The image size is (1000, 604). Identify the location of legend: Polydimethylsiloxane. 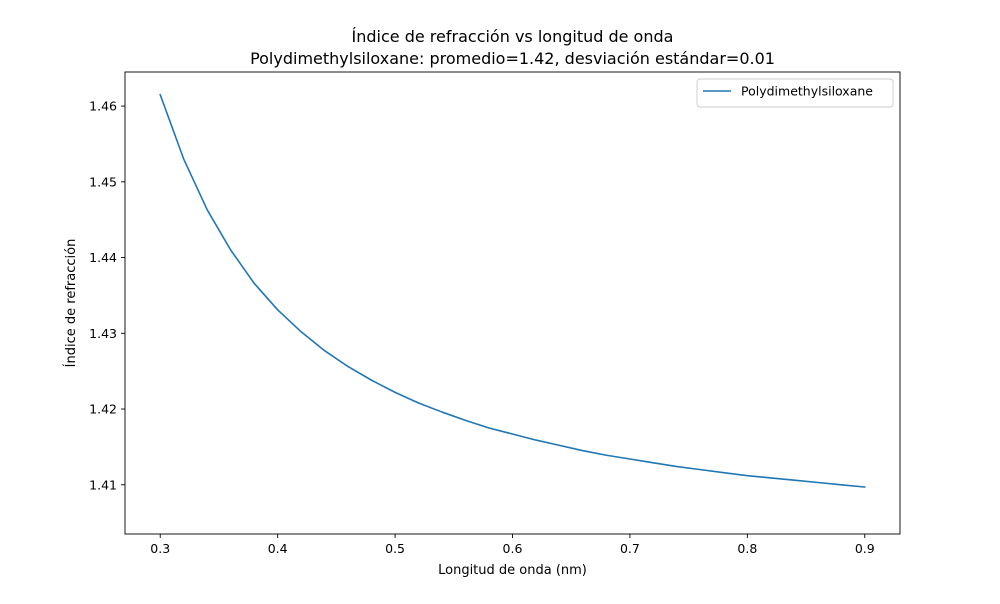
(795, 93).